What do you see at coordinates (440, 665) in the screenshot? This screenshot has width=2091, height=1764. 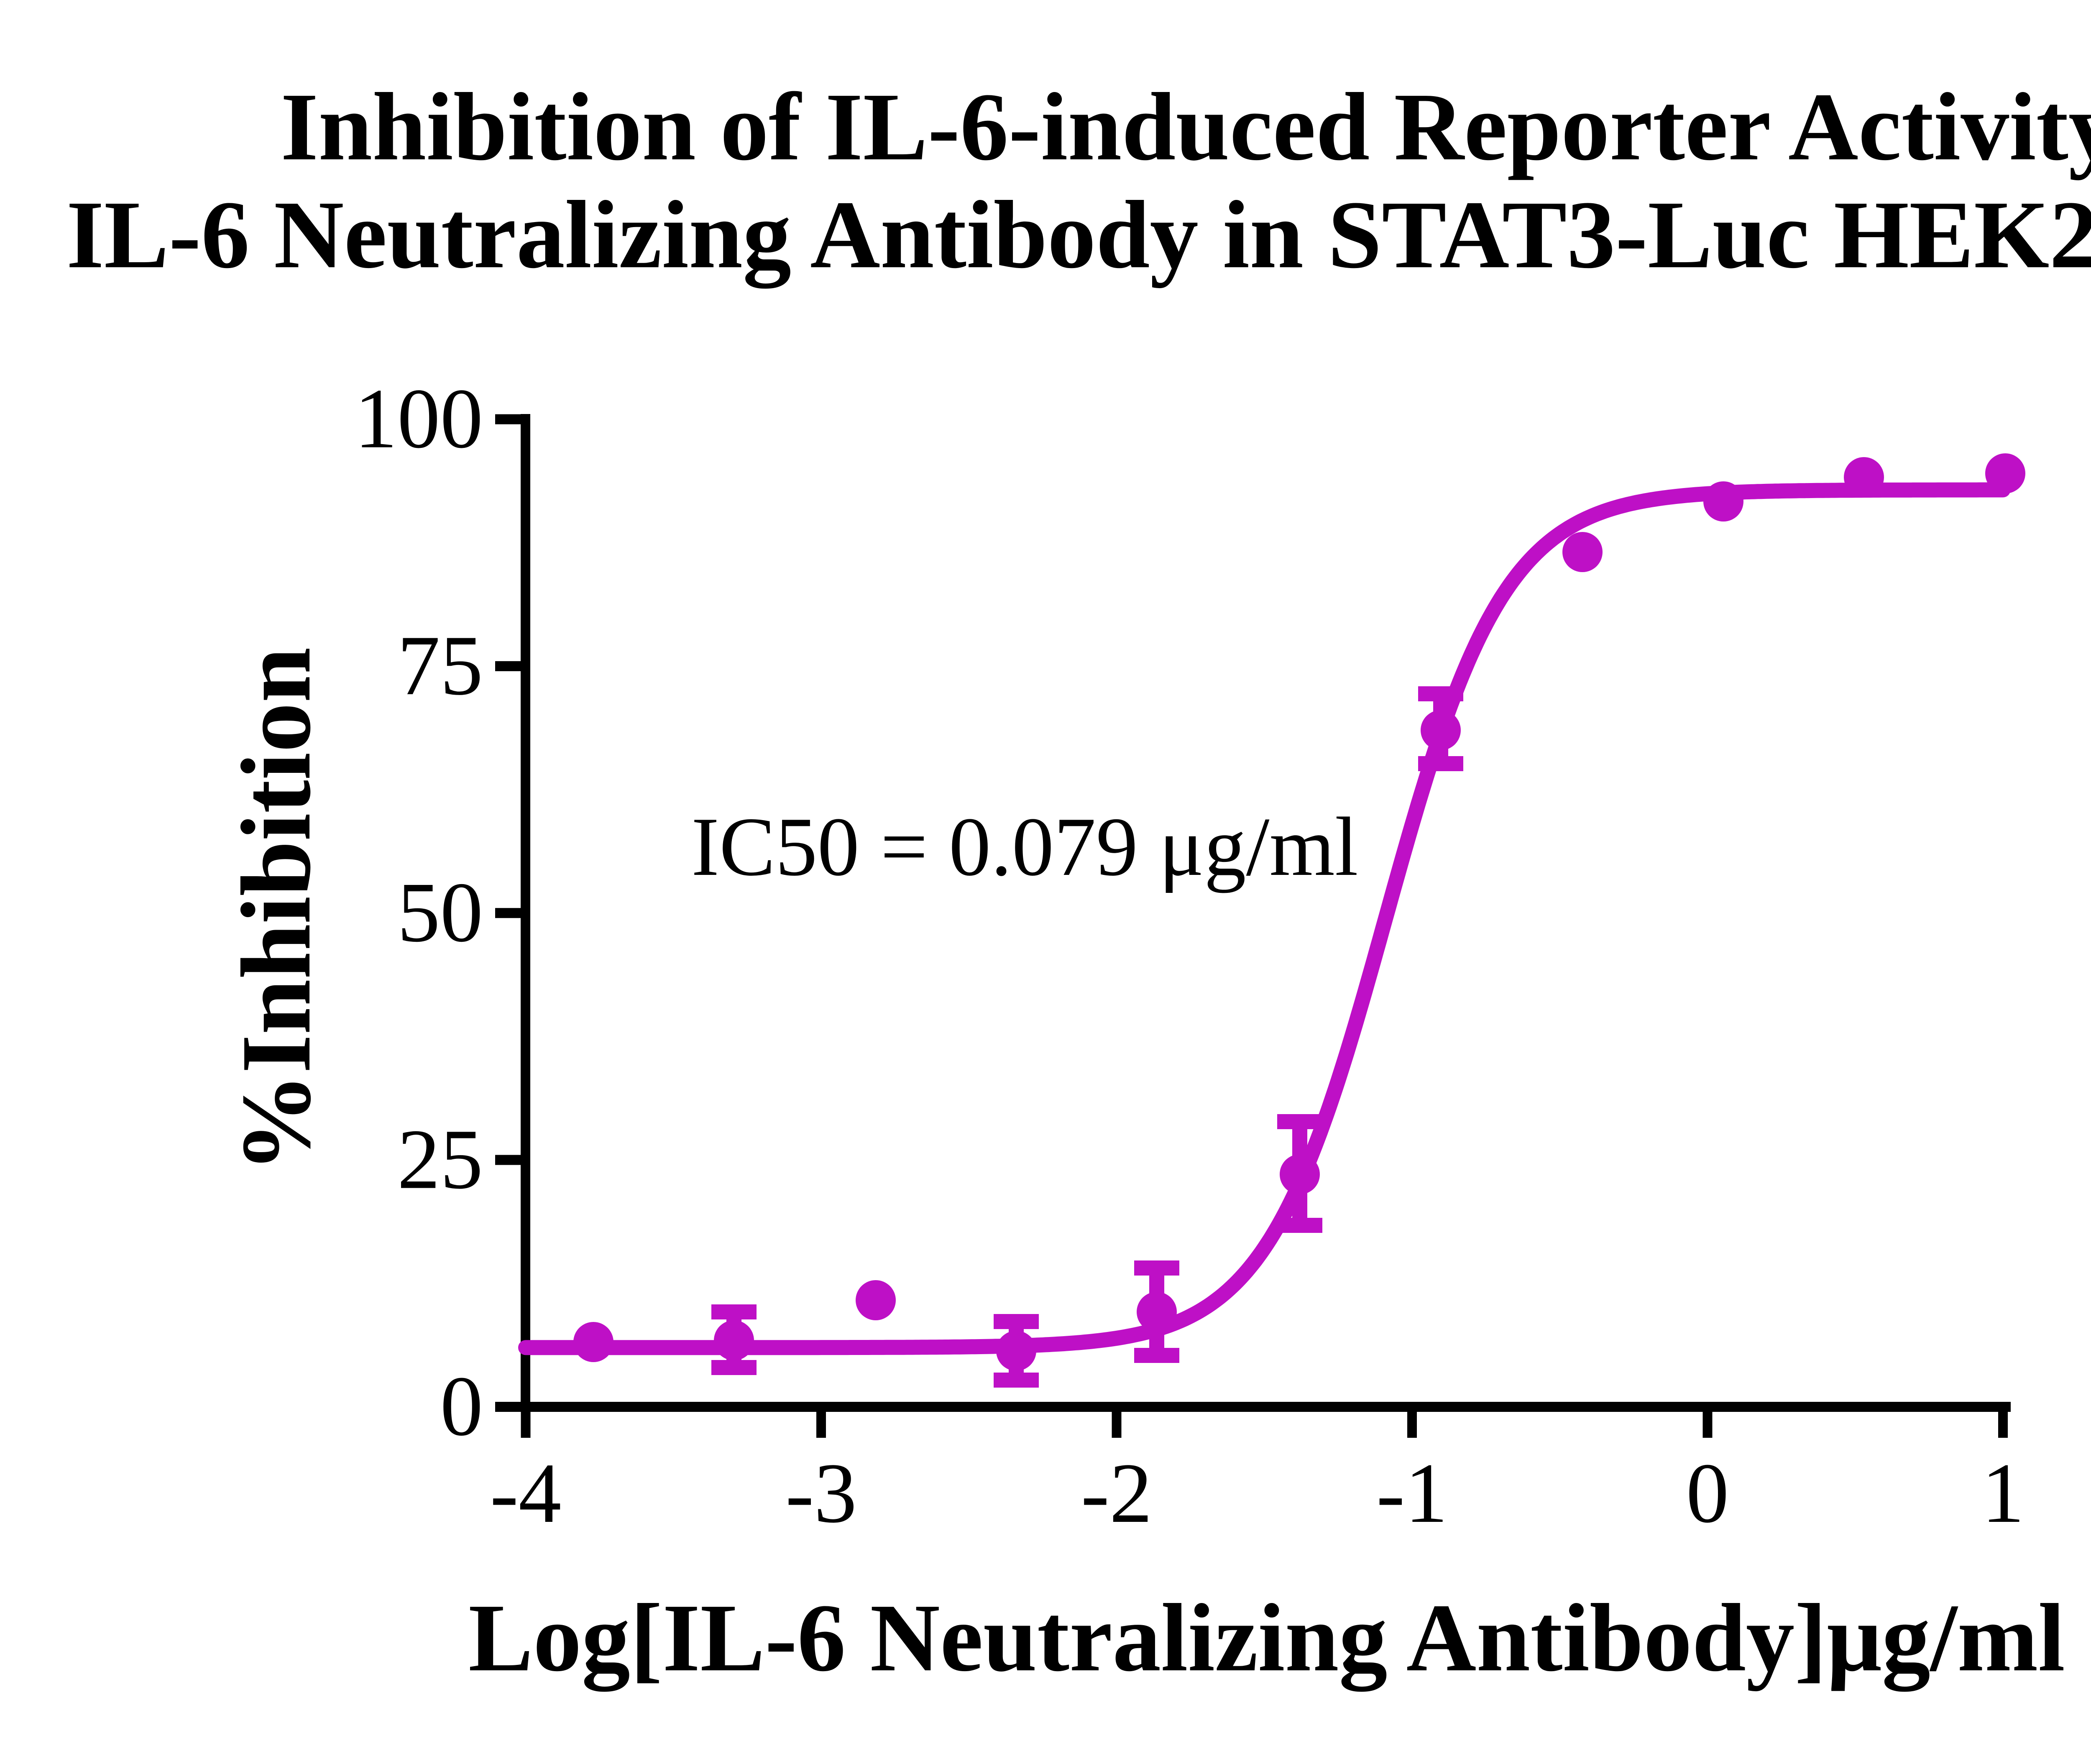 I see `svg-text: 75` at bounding box center [440, 665].